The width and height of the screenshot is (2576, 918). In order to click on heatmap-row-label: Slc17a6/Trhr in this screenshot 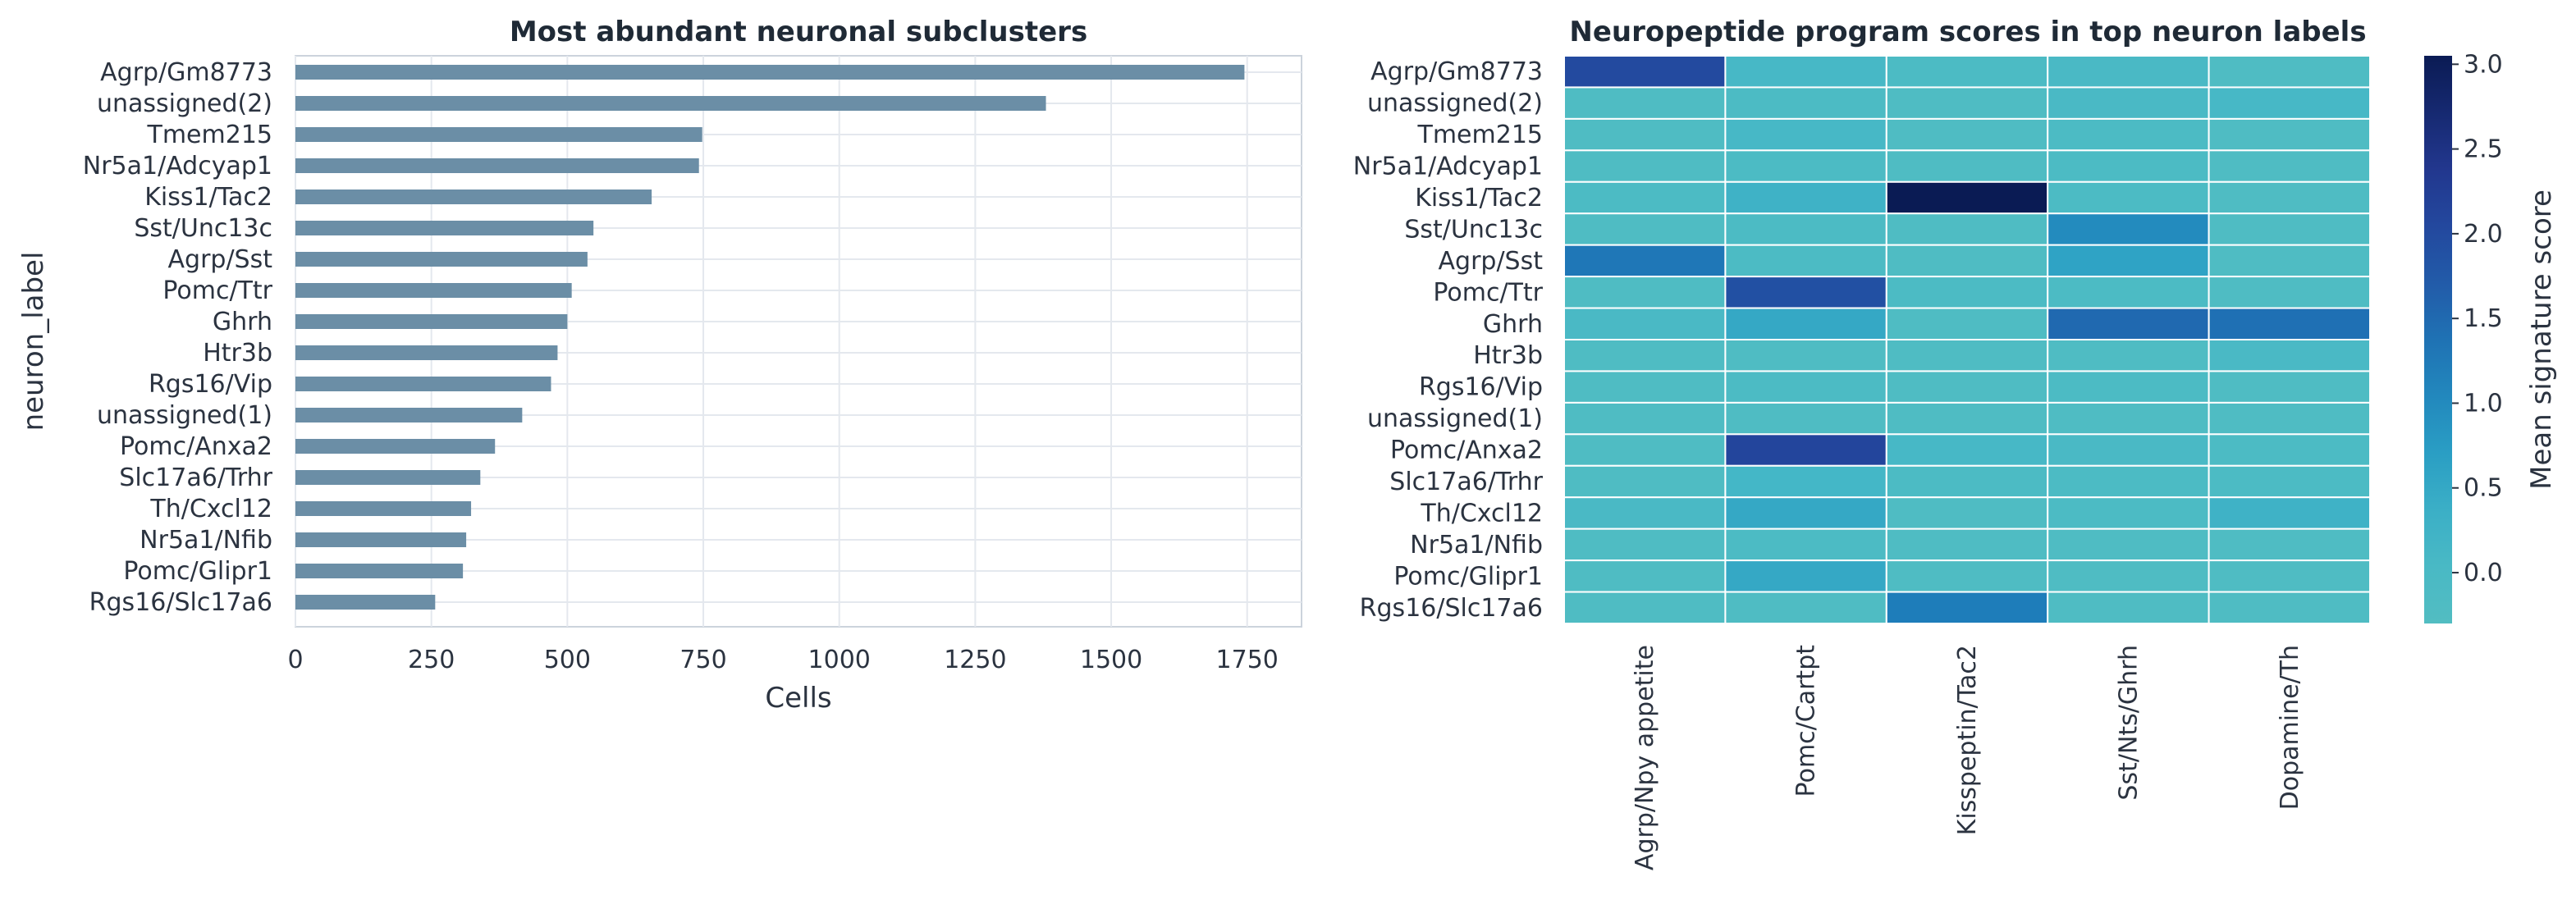, I will do `click(1466, 482)`.